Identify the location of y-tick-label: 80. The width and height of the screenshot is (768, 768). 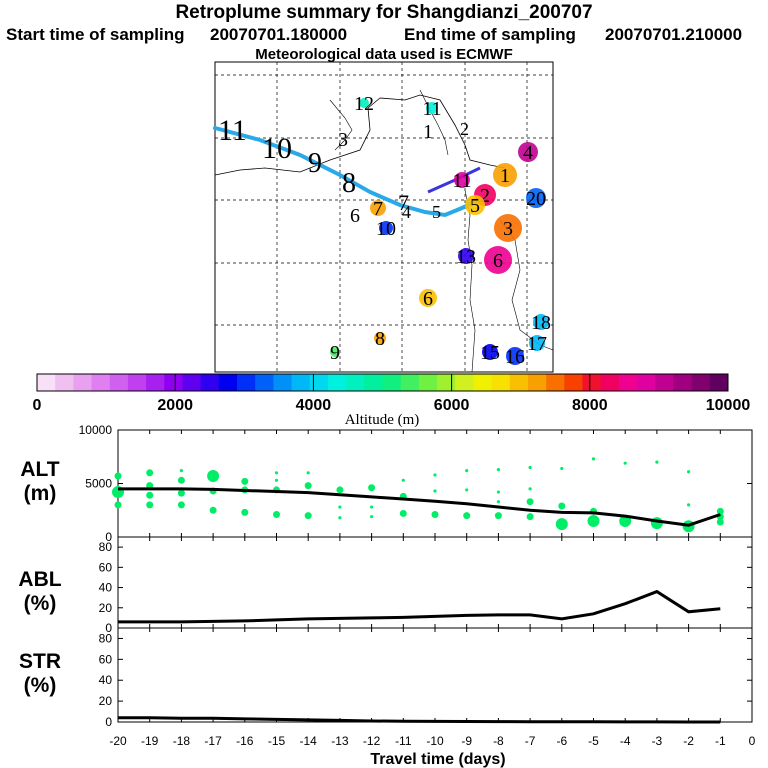
(106, 638).